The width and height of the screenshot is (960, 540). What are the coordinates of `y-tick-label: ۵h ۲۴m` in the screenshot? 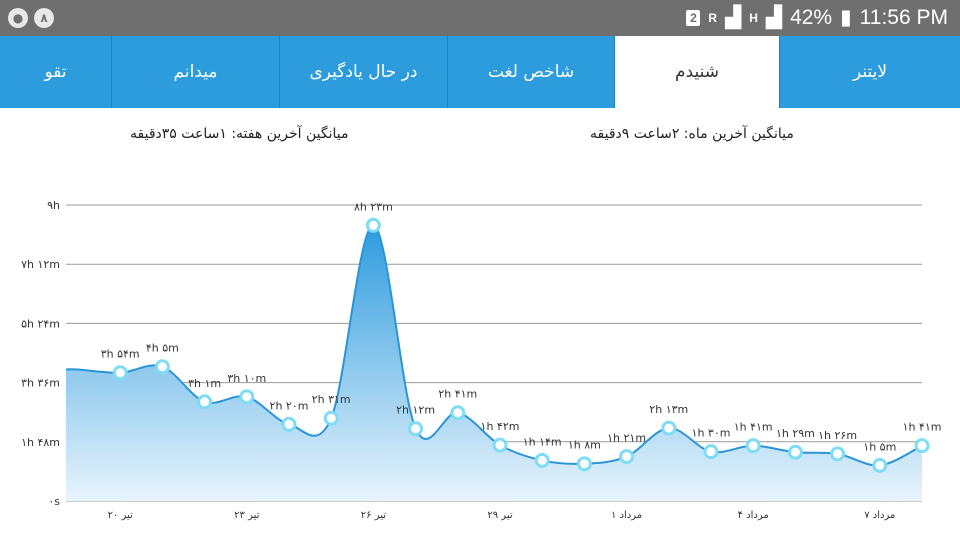 It's located at (40, 323).